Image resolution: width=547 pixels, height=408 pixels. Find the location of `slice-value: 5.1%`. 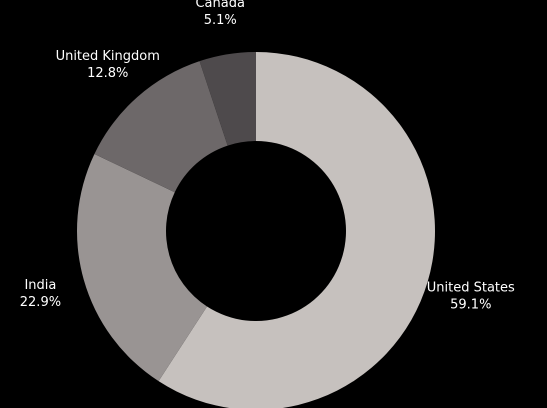

slice-value: 5.1% is located at coordinates (220, 20).